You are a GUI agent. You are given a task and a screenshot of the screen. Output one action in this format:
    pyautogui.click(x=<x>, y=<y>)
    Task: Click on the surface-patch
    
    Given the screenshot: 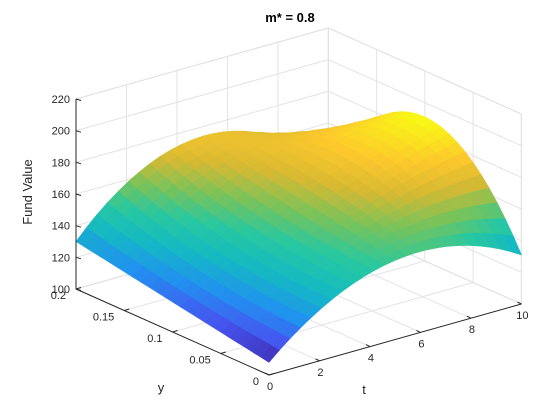 What is the action you would take?
    pyautogui.click(x=270, y=354)
    